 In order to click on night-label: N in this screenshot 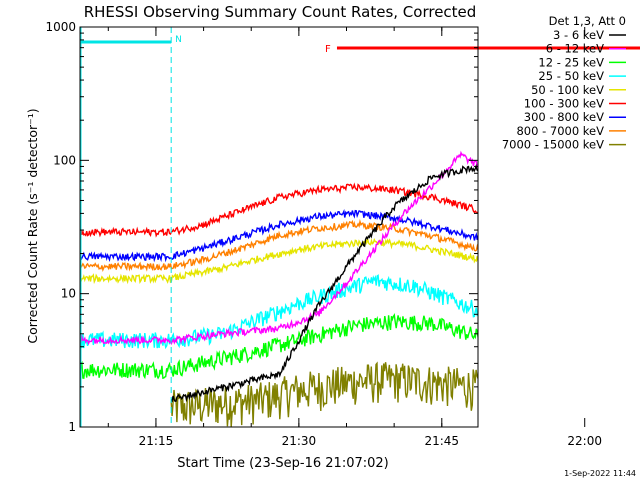, I will do `click(178, 40)`.